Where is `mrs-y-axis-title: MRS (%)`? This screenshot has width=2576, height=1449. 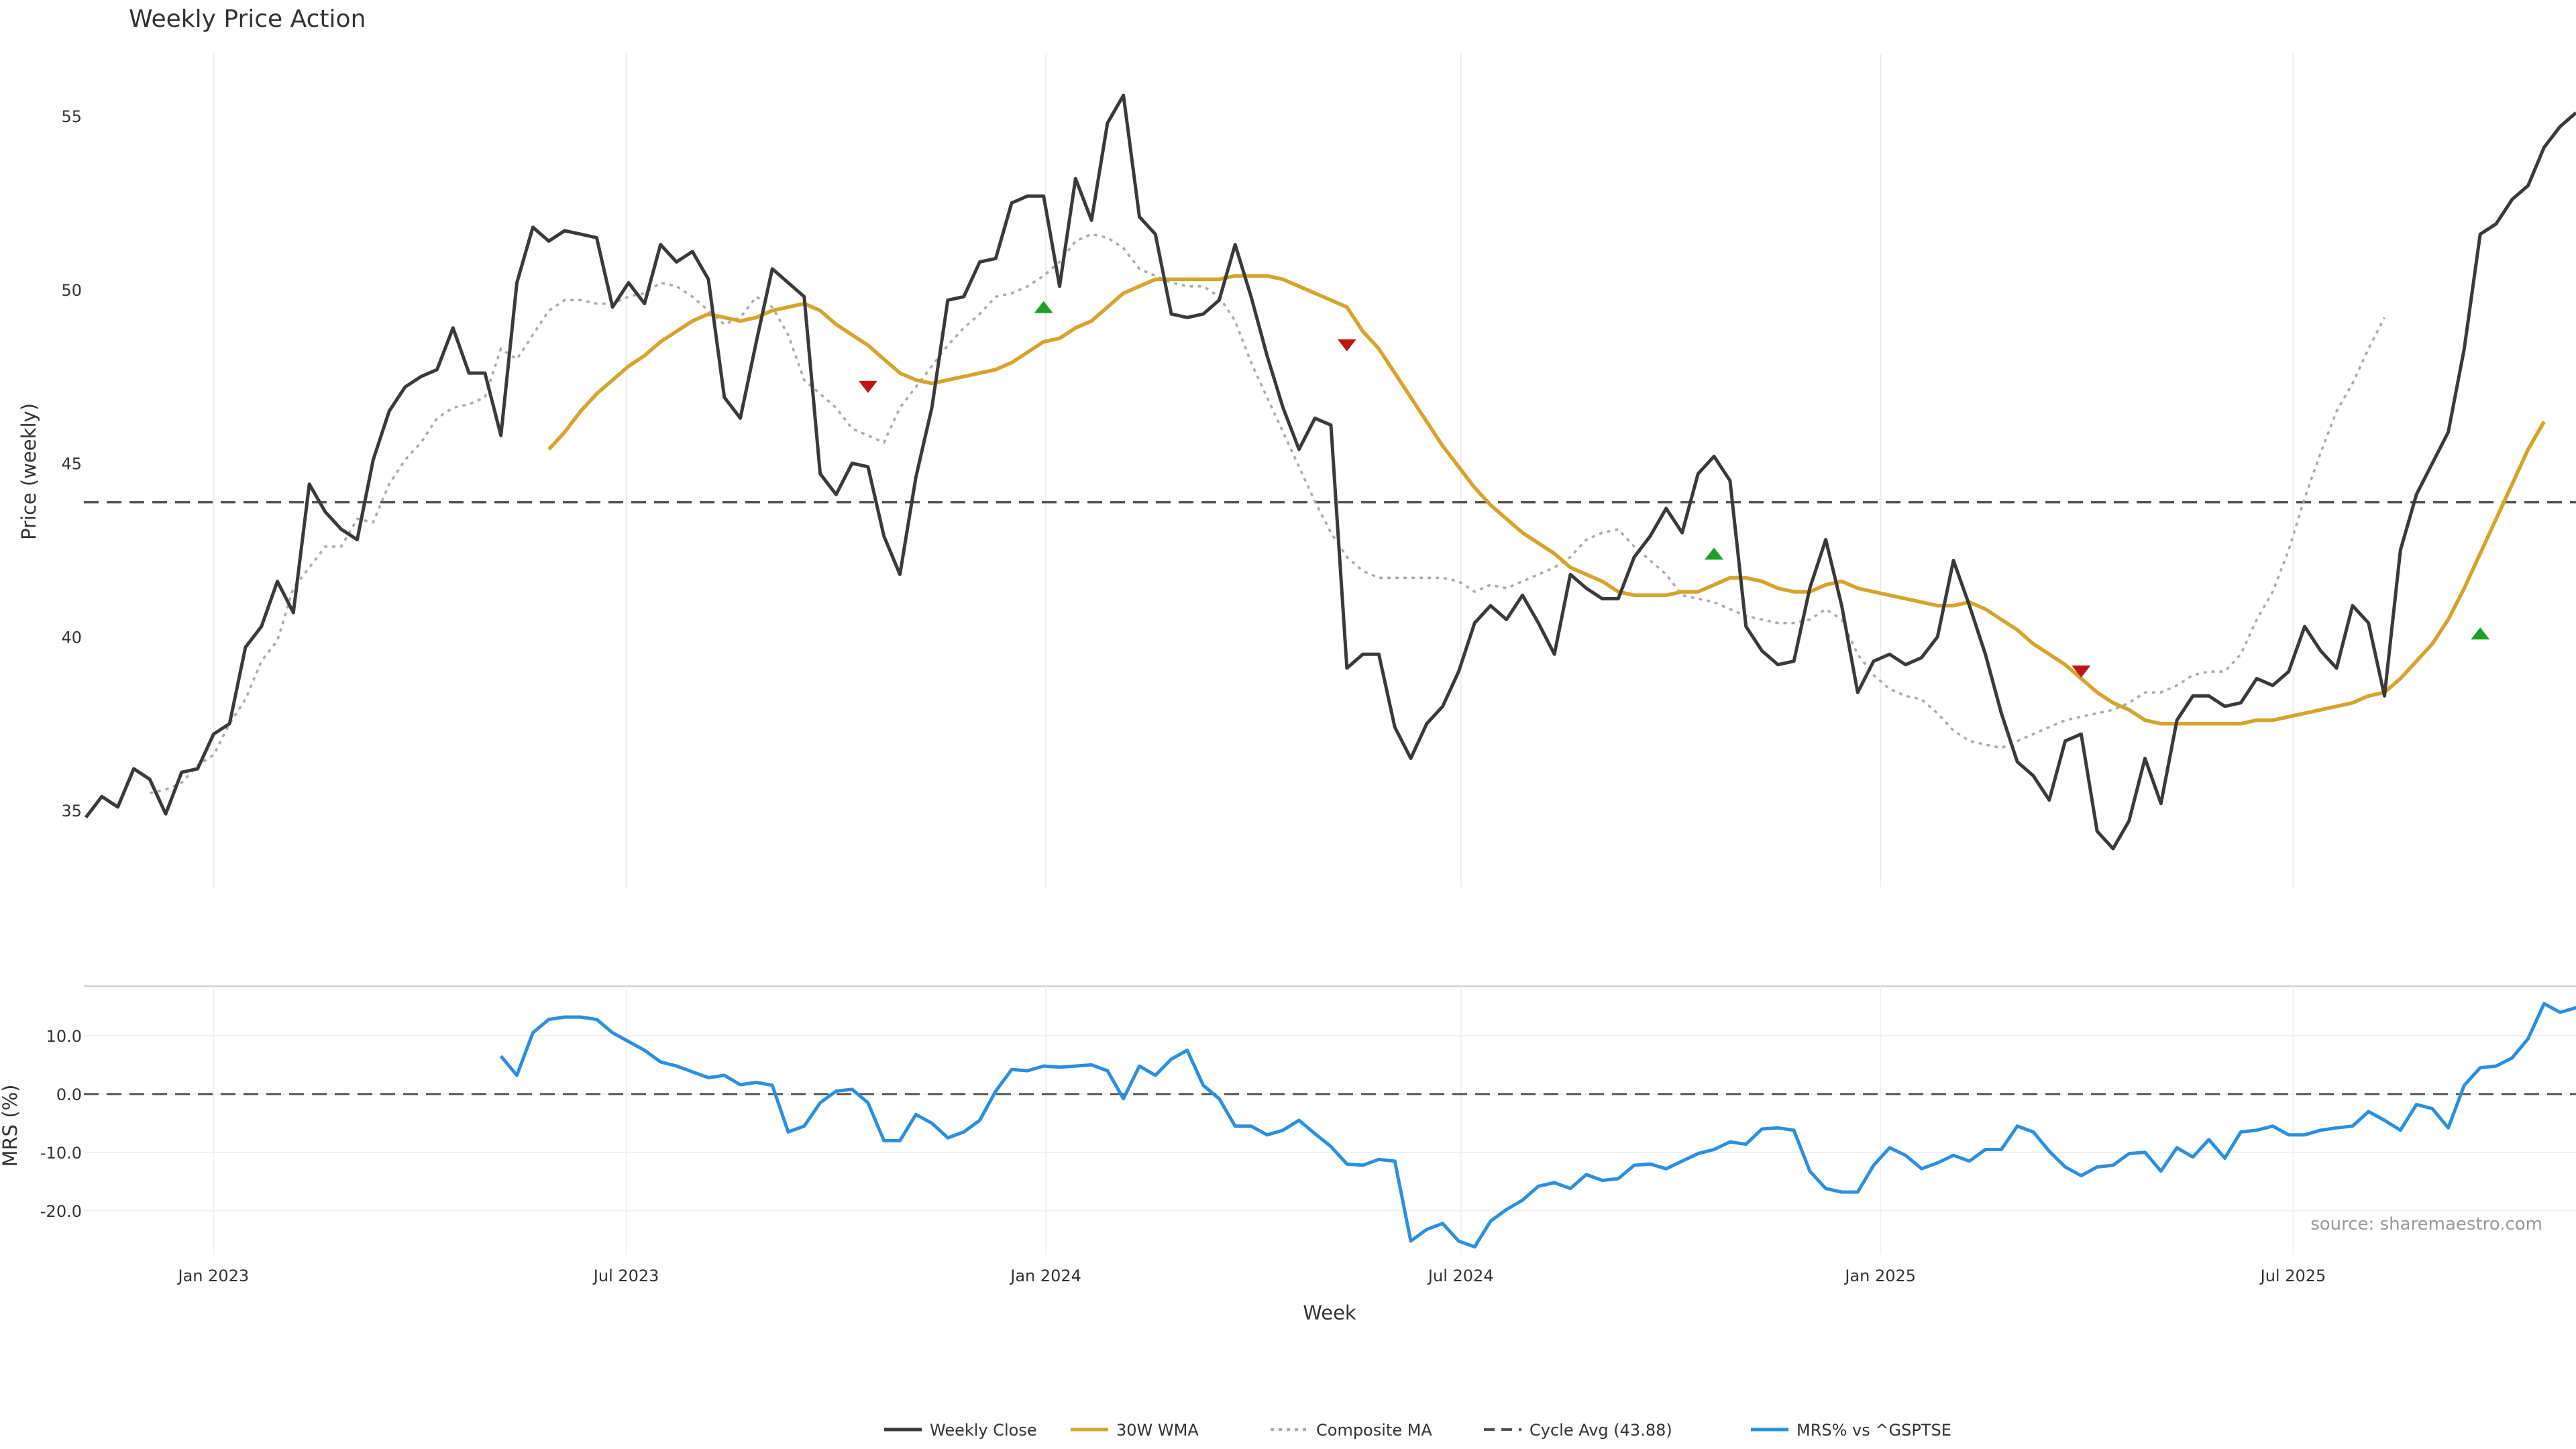 mrs-y-axis-title: MRS (%) is located at coordinates (10, 1126).